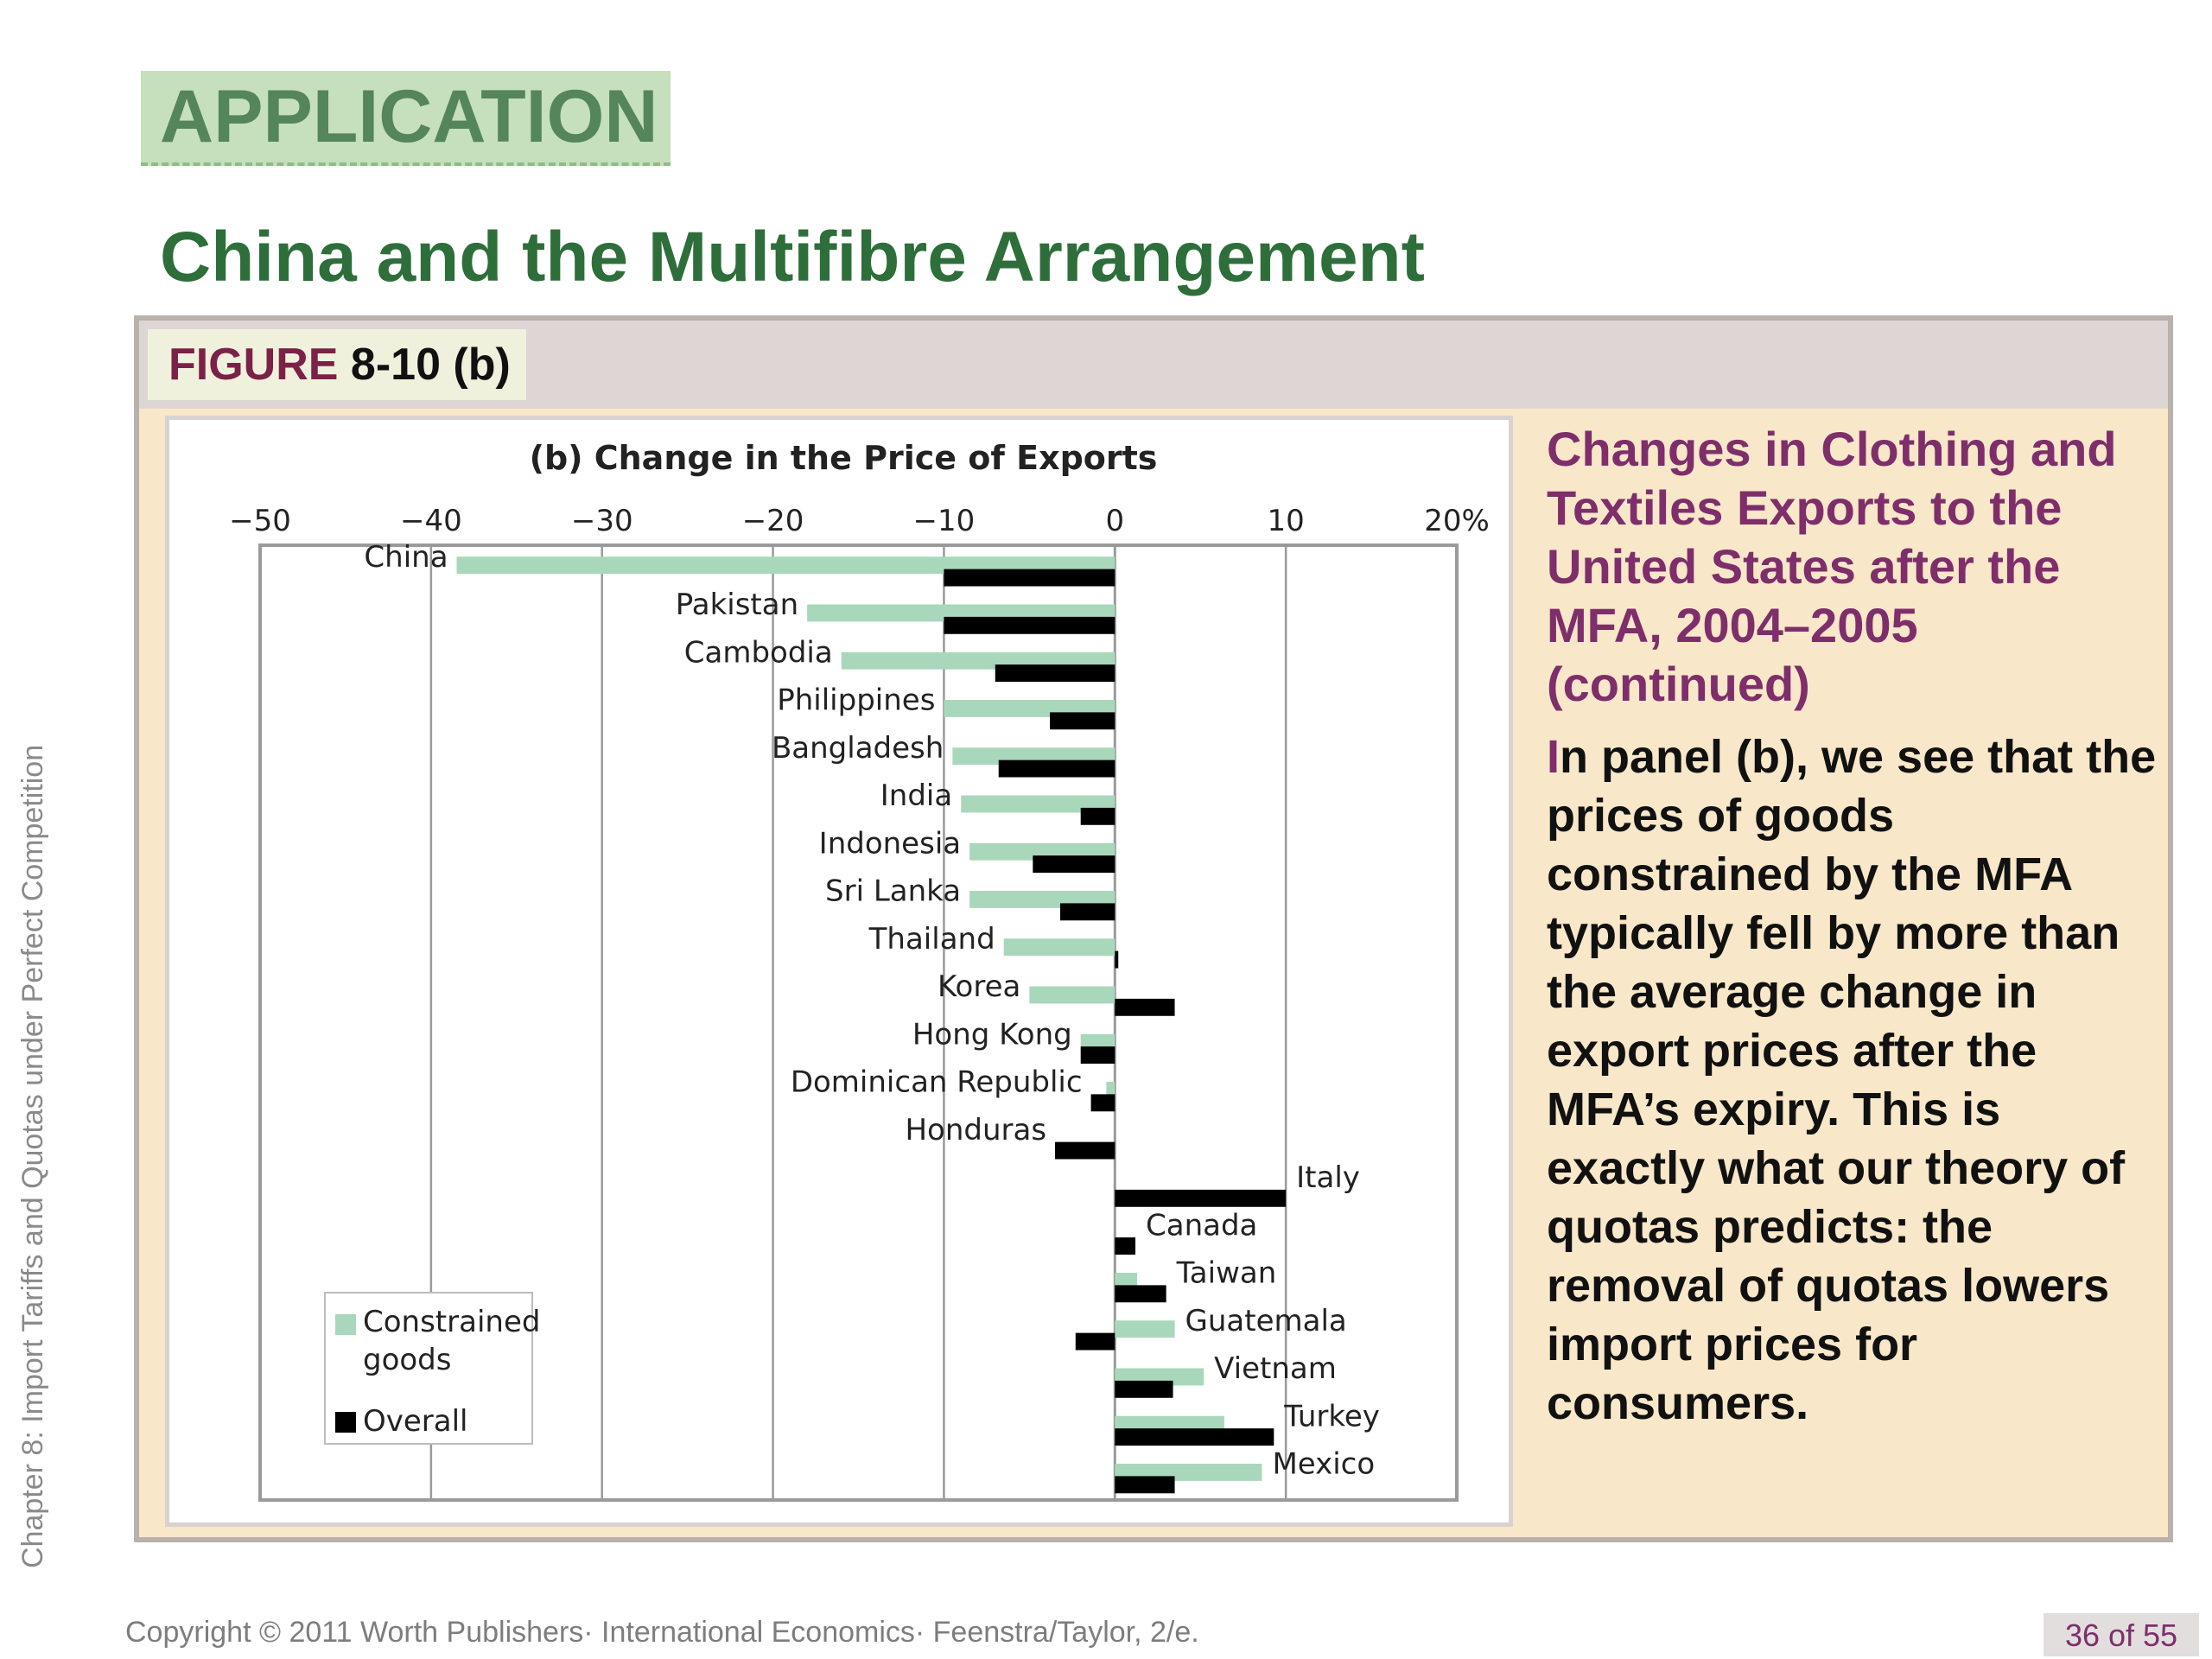 Image resolution: width=2212 pixels, height=1659 pixels. Describe the element at coordinates (260, 521) in the screenshot. I see `tick-label: −50` at that location.